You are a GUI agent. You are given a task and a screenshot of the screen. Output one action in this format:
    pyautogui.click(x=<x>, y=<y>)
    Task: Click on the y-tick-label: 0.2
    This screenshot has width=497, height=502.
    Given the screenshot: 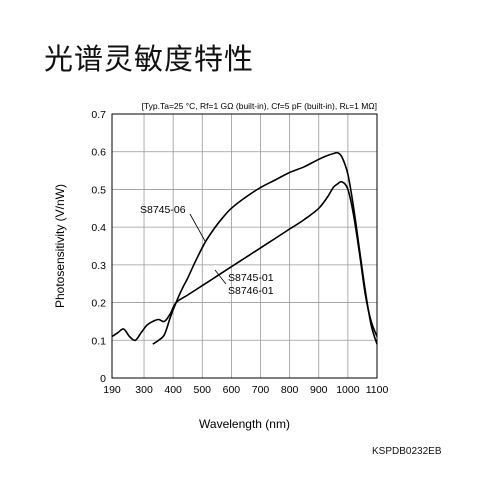 What is the action you would take?
    pyautogui.click(x=98, y=304)
    